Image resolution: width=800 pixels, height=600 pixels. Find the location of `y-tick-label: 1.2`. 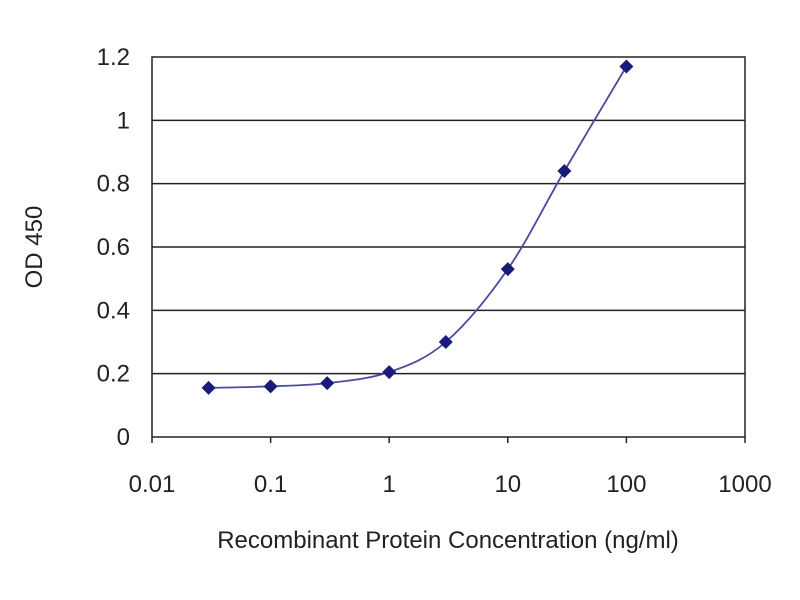

y-tick-label: 1.2 is located at coordinates (113, 57).